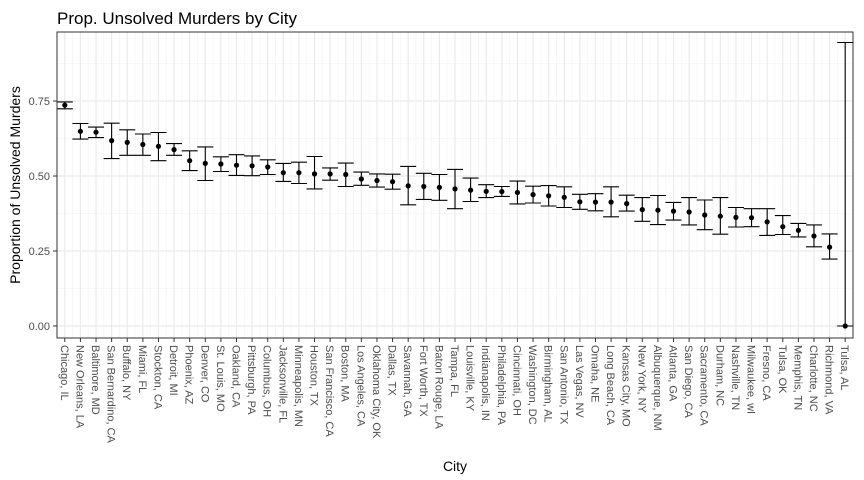  Describe the element at coordinates (766, 373) in the screenshot. I see `x-tick-label: Fresno, CA` at that location.